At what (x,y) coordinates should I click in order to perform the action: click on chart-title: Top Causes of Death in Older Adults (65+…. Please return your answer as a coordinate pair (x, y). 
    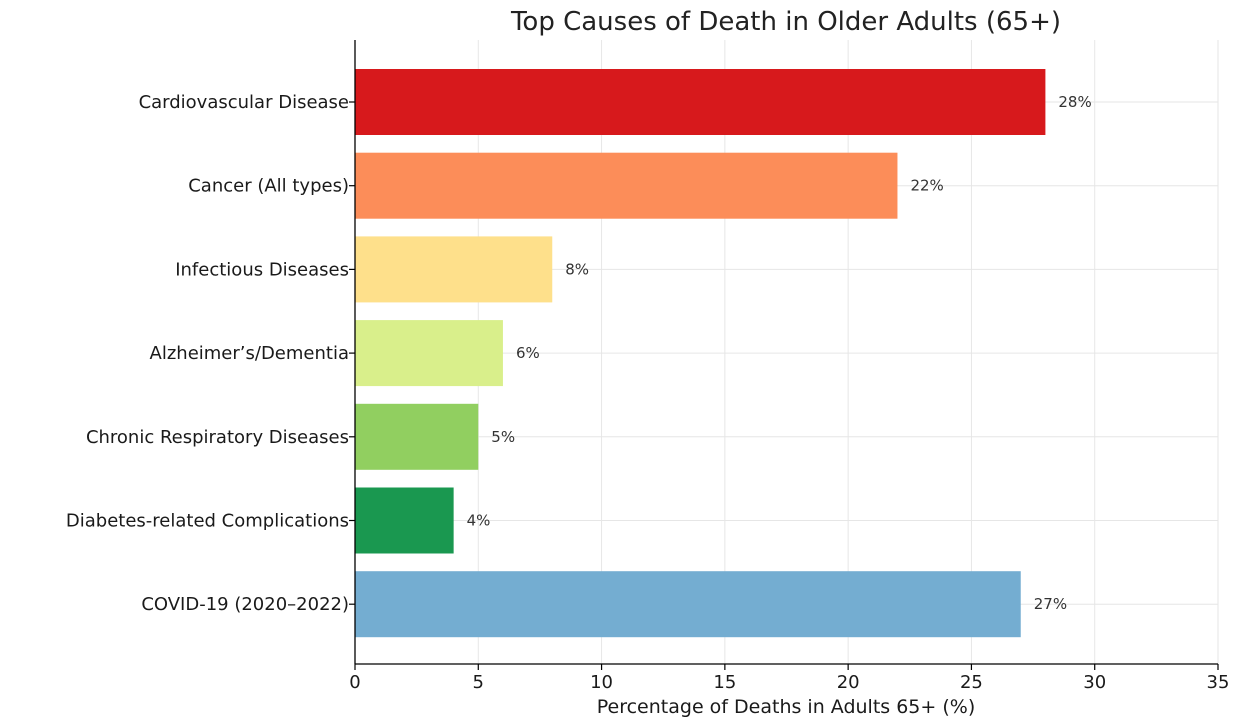
    Looking at the image, I should click on (785, 22).